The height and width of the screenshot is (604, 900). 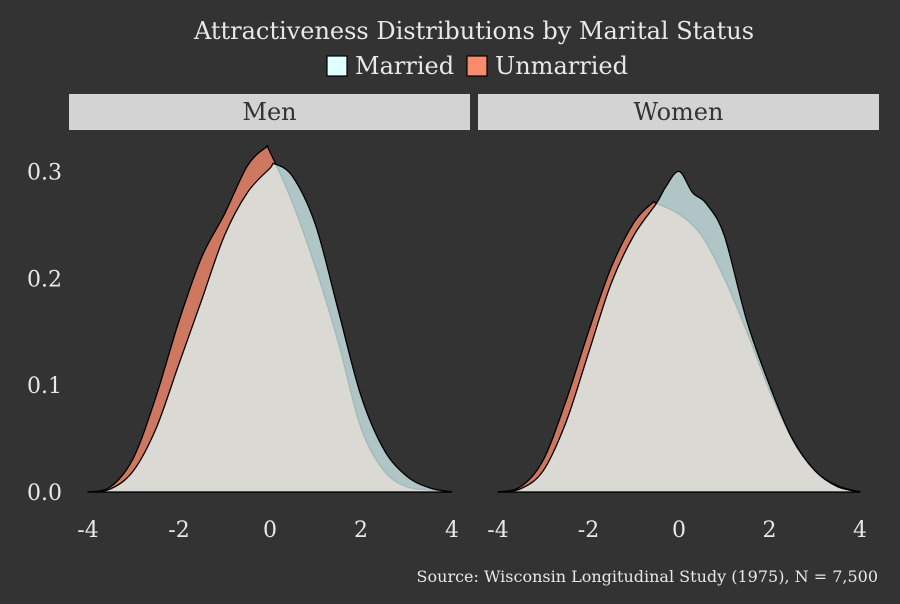 I want to click on y-tick-label: 0.2, so click(x=44, y=279).